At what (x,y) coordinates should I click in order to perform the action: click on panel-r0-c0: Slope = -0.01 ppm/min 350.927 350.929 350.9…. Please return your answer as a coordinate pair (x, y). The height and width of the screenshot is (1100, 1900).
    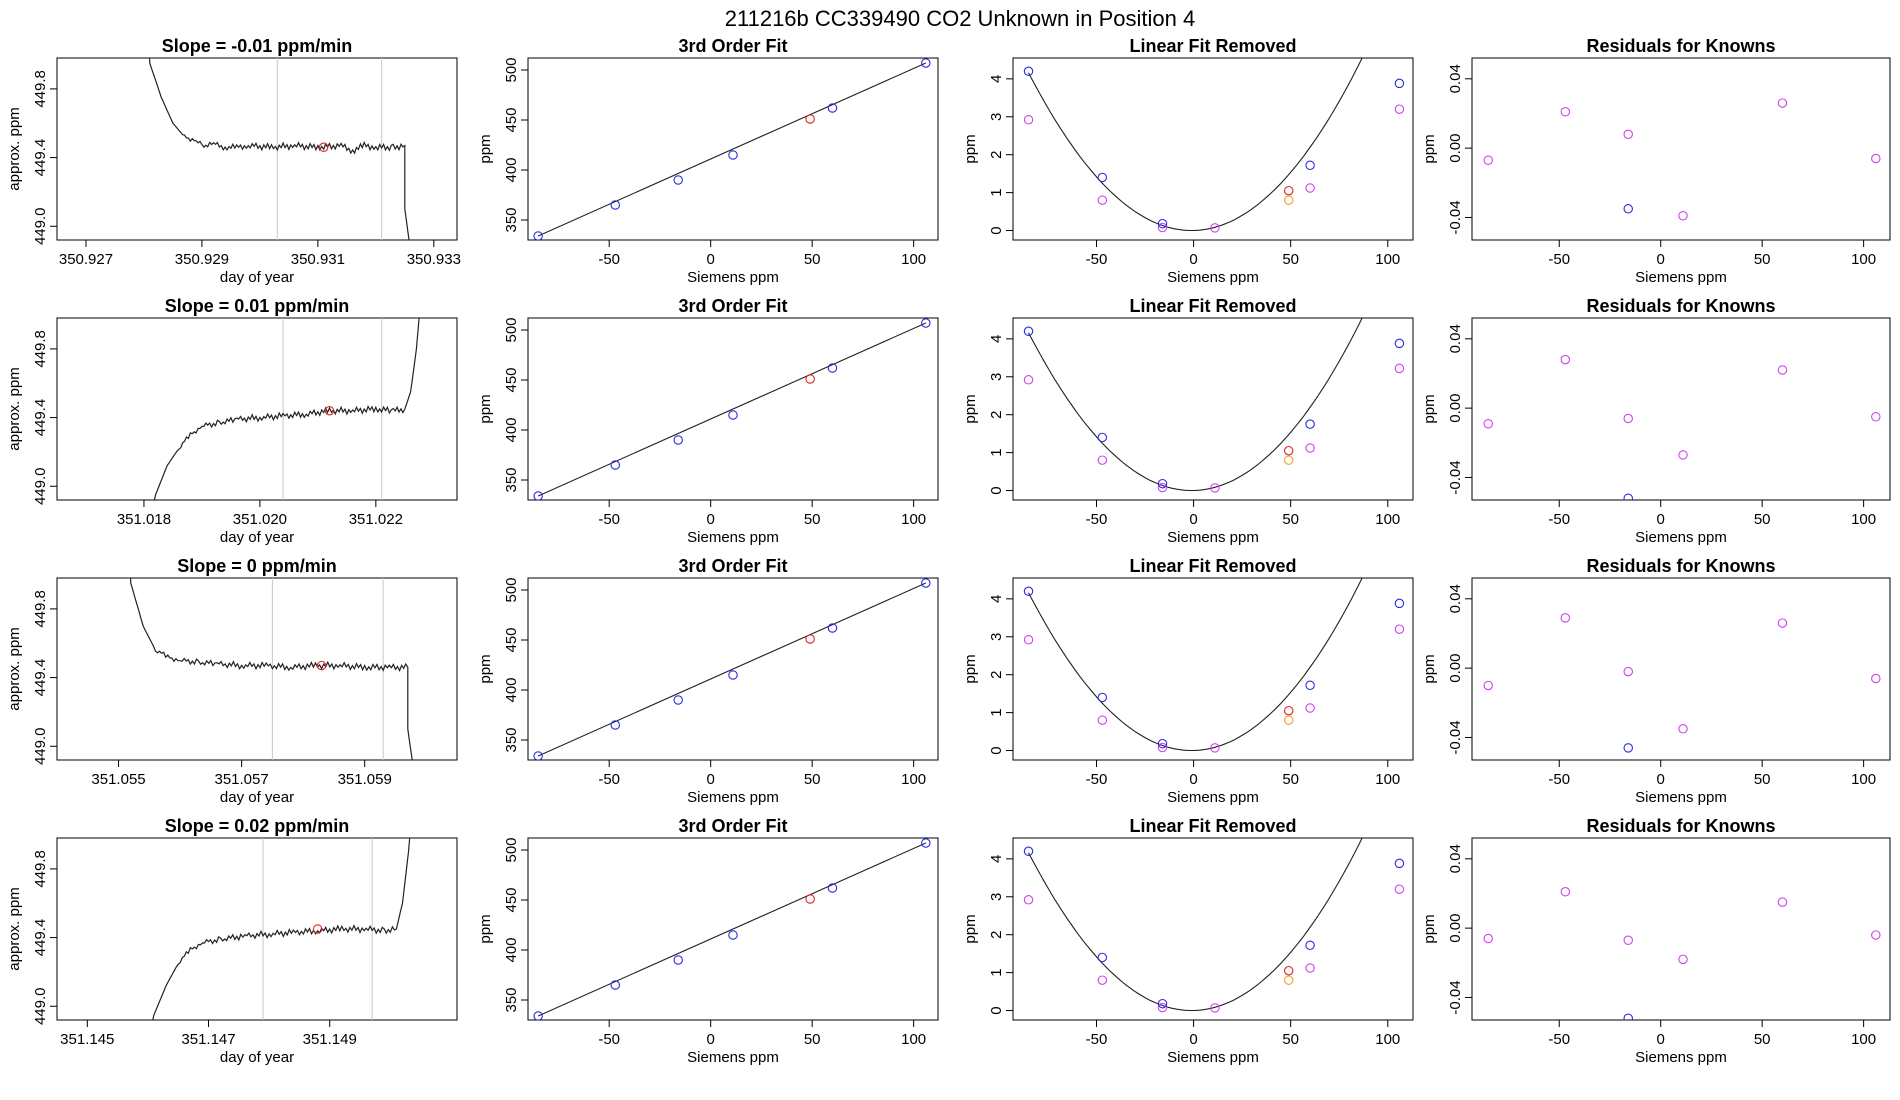
    Looking at the image, I should click on (233, 161).